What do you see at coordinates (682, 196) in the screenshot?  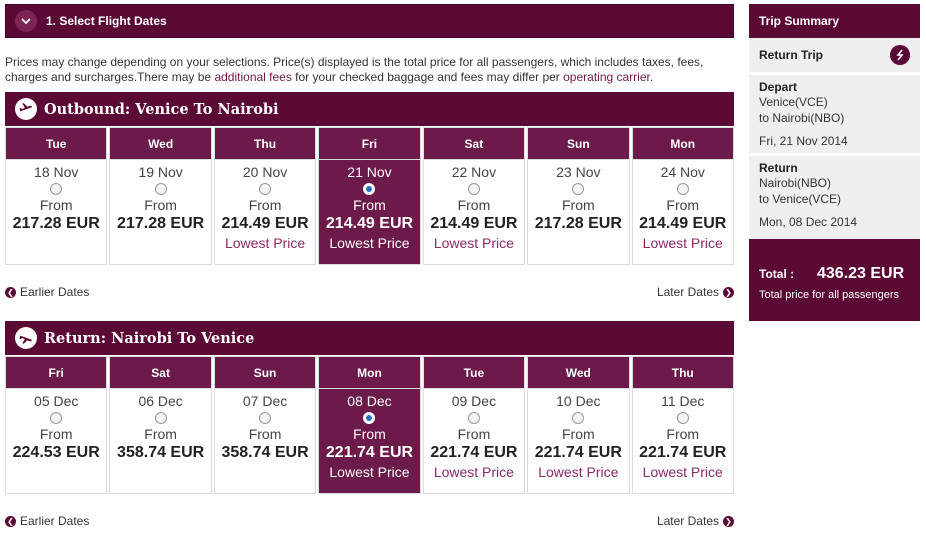 I see `outbound-day-6: Mon 24 Nov From 214.49 EUR Lowest Price` at bounding box center [682, 196].